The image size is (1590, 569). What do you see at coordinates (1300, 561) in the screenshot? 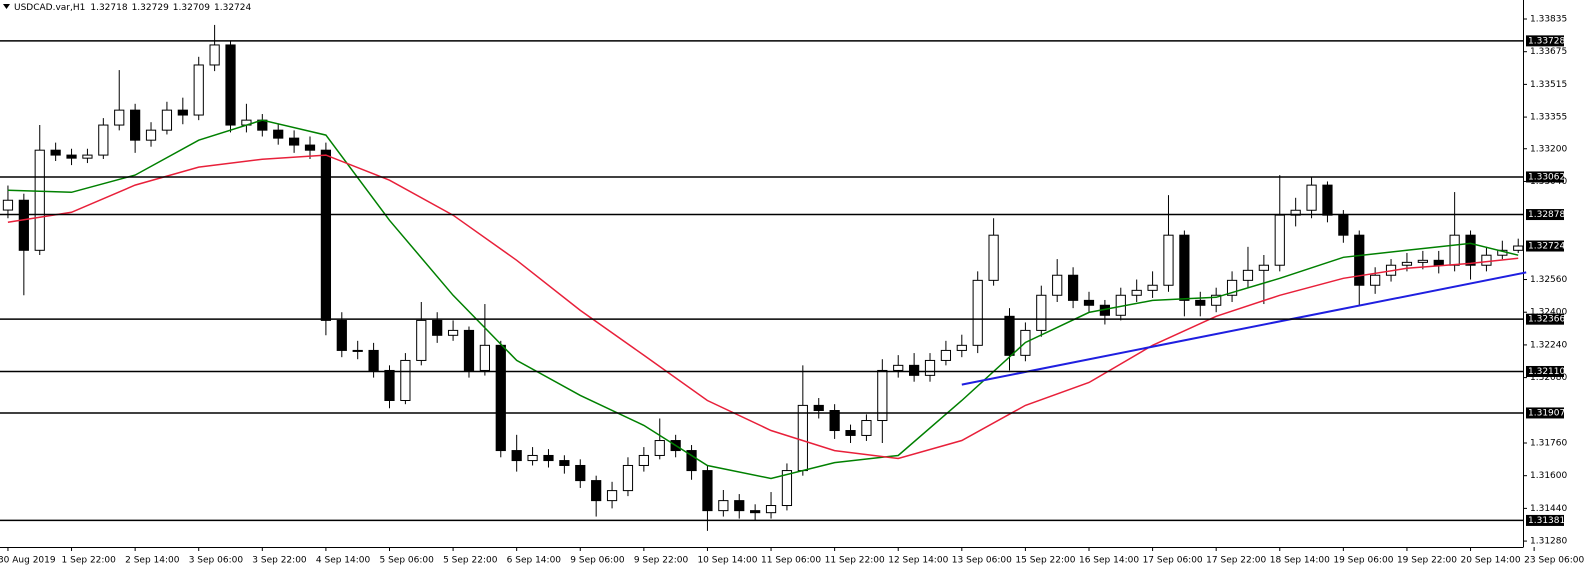
I see `x-tick-label: 18 Sep 14:00` at bounding box center [1300, 561].